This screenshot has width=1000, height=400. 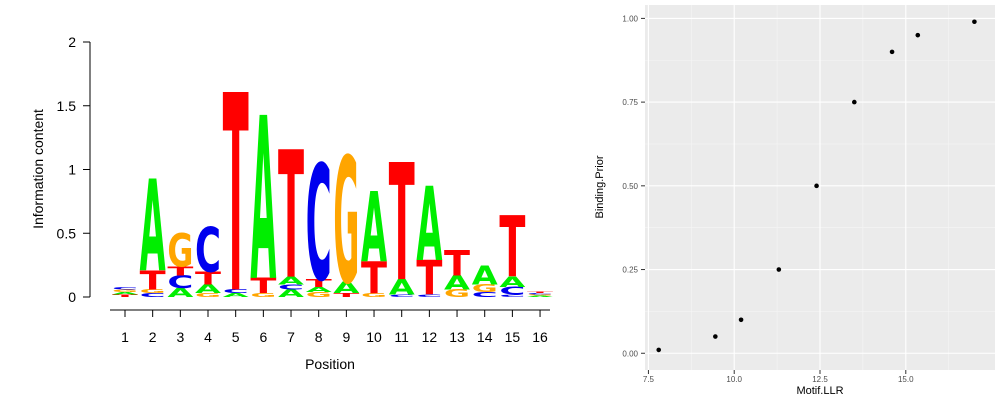 I want to click on logo-x-tick-label: 1, so click(x=125, y=337).